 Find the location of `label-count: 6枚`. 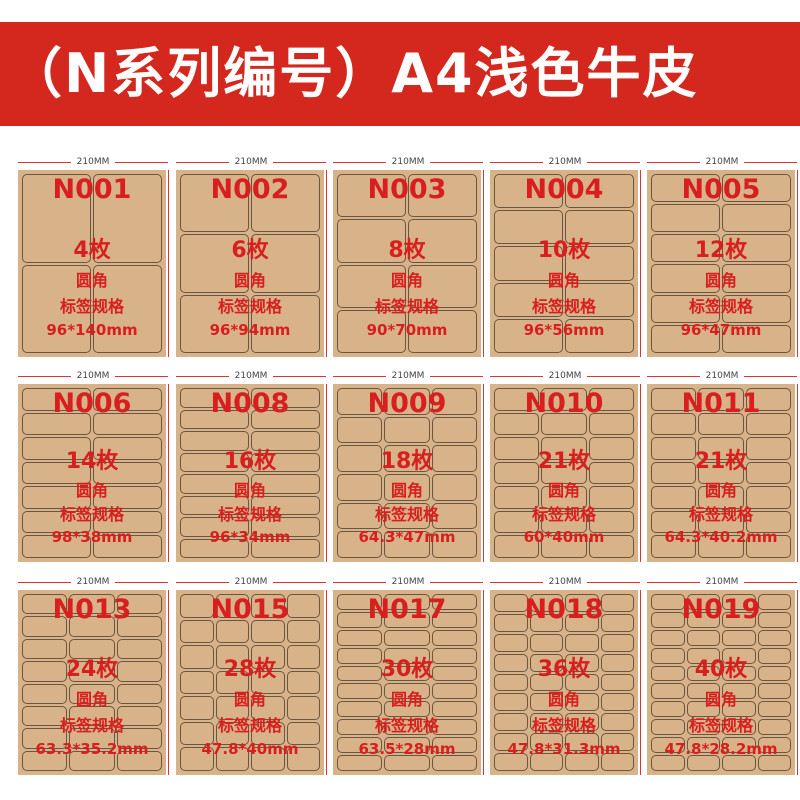

label-count: 6枚 is located at coordinates (250, 250).